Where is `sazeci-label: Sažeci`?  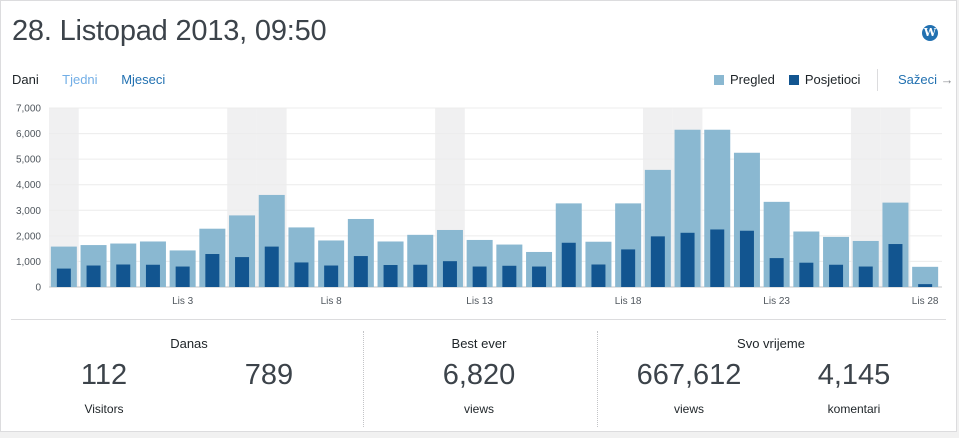
sazeci-label: Sažeci is located at coordinates (918, 79).